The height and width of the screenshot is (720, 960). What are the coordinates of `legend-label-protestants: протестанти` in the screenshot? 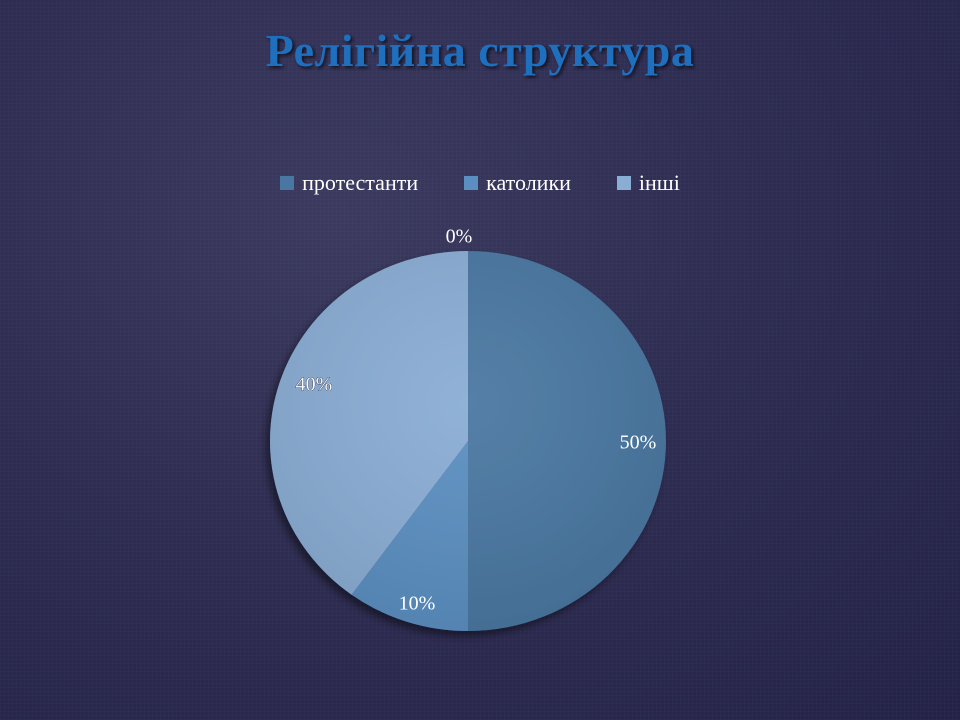 It's located at (360, 182).